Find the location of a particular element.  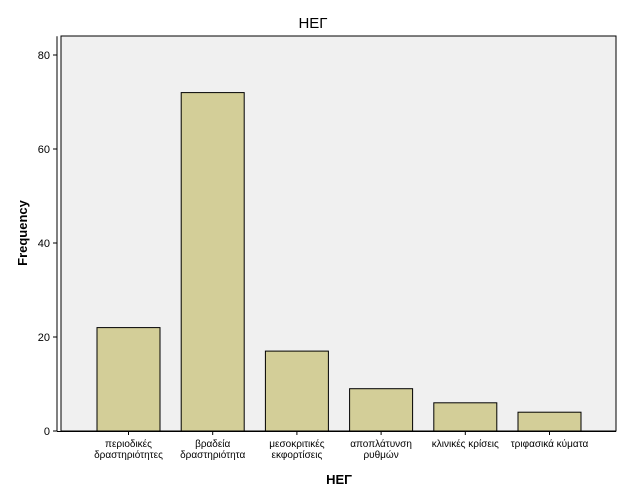

chart-title: ΗΕΓ is located at coordinates (312, 23).